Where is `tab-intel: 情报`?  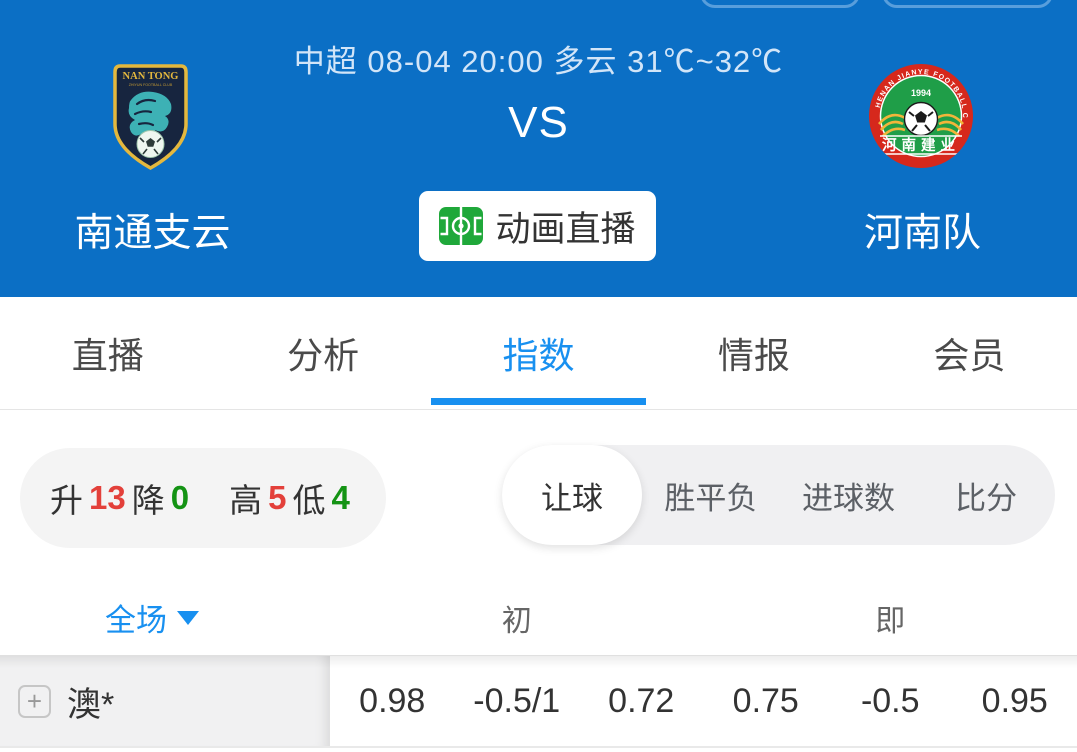 tab-intel: 情报 is located at coordinates (753, 355).